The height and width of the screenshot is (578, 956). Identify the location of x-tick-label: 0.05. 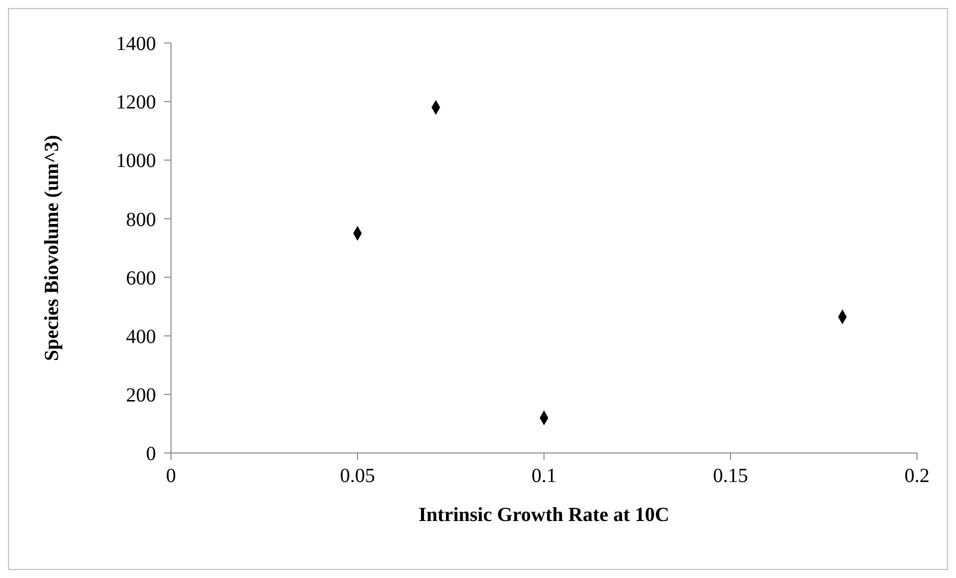
(357, 476).